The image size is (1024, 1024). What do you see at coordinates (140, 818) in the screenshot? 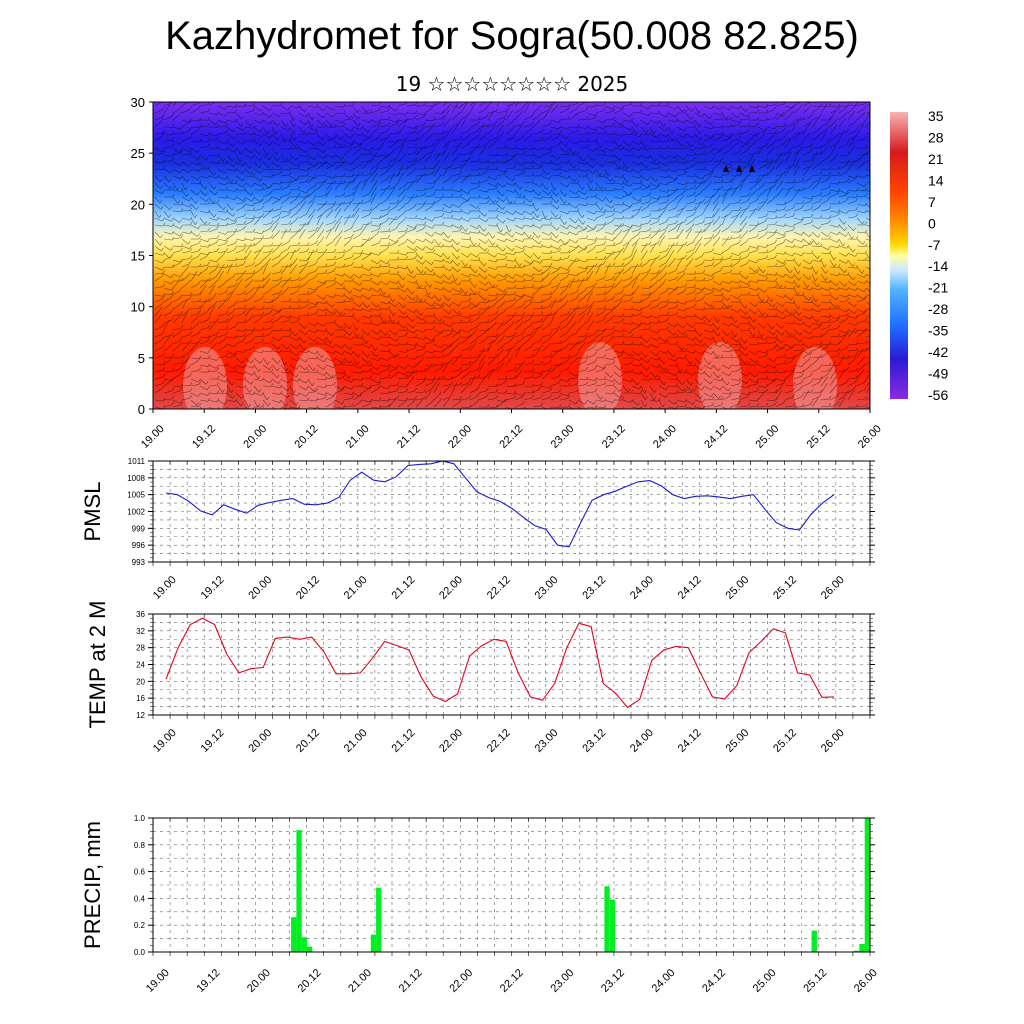
I see `y-tick-label: 1.0` at bounding box center [140, 818].